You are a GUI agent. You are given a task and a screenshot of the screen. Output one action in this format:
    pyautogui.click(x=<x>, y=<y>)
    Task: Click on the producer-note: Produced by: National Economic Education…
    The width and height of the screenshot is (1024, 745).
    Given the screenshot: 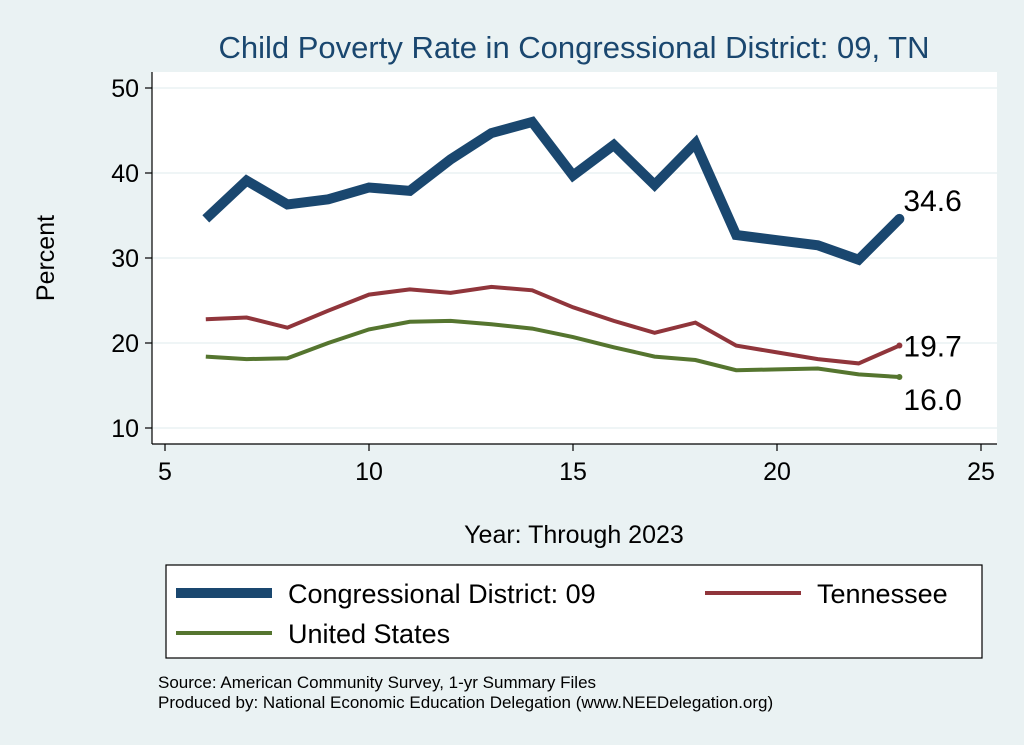 What is the action you would take?
    pyautogui.click(x=465, y=702)
    